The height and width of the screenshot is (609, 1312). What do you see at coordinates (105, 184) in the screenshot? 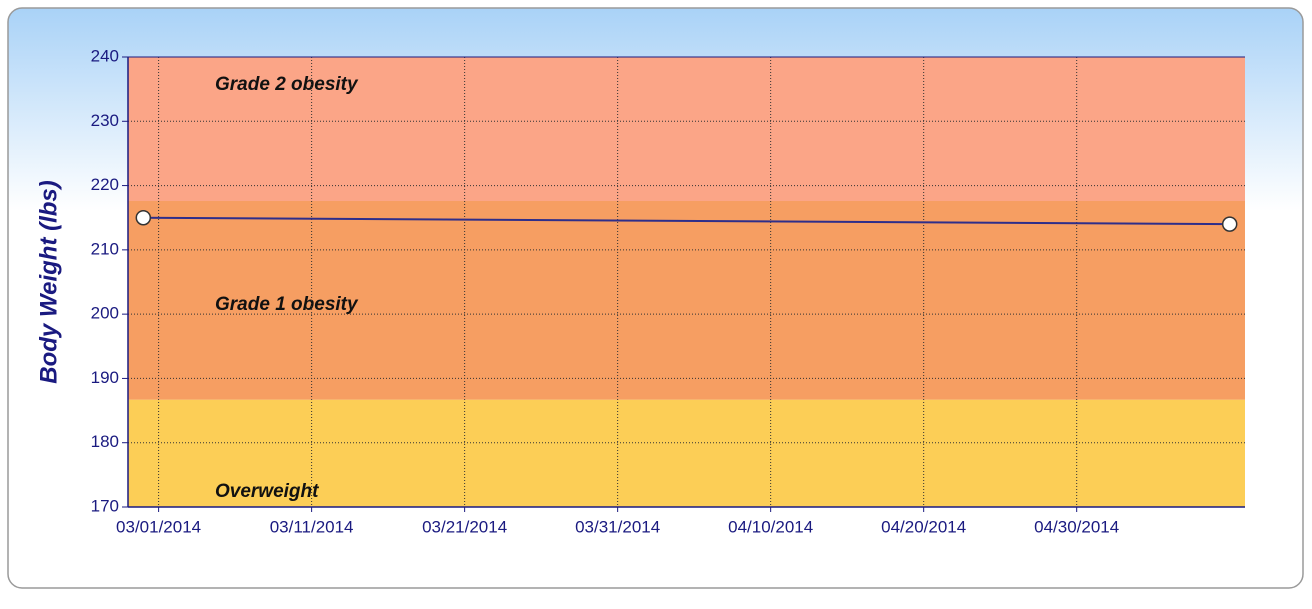
I see `y-tick-label: 220` at bounding box center [105, 184].